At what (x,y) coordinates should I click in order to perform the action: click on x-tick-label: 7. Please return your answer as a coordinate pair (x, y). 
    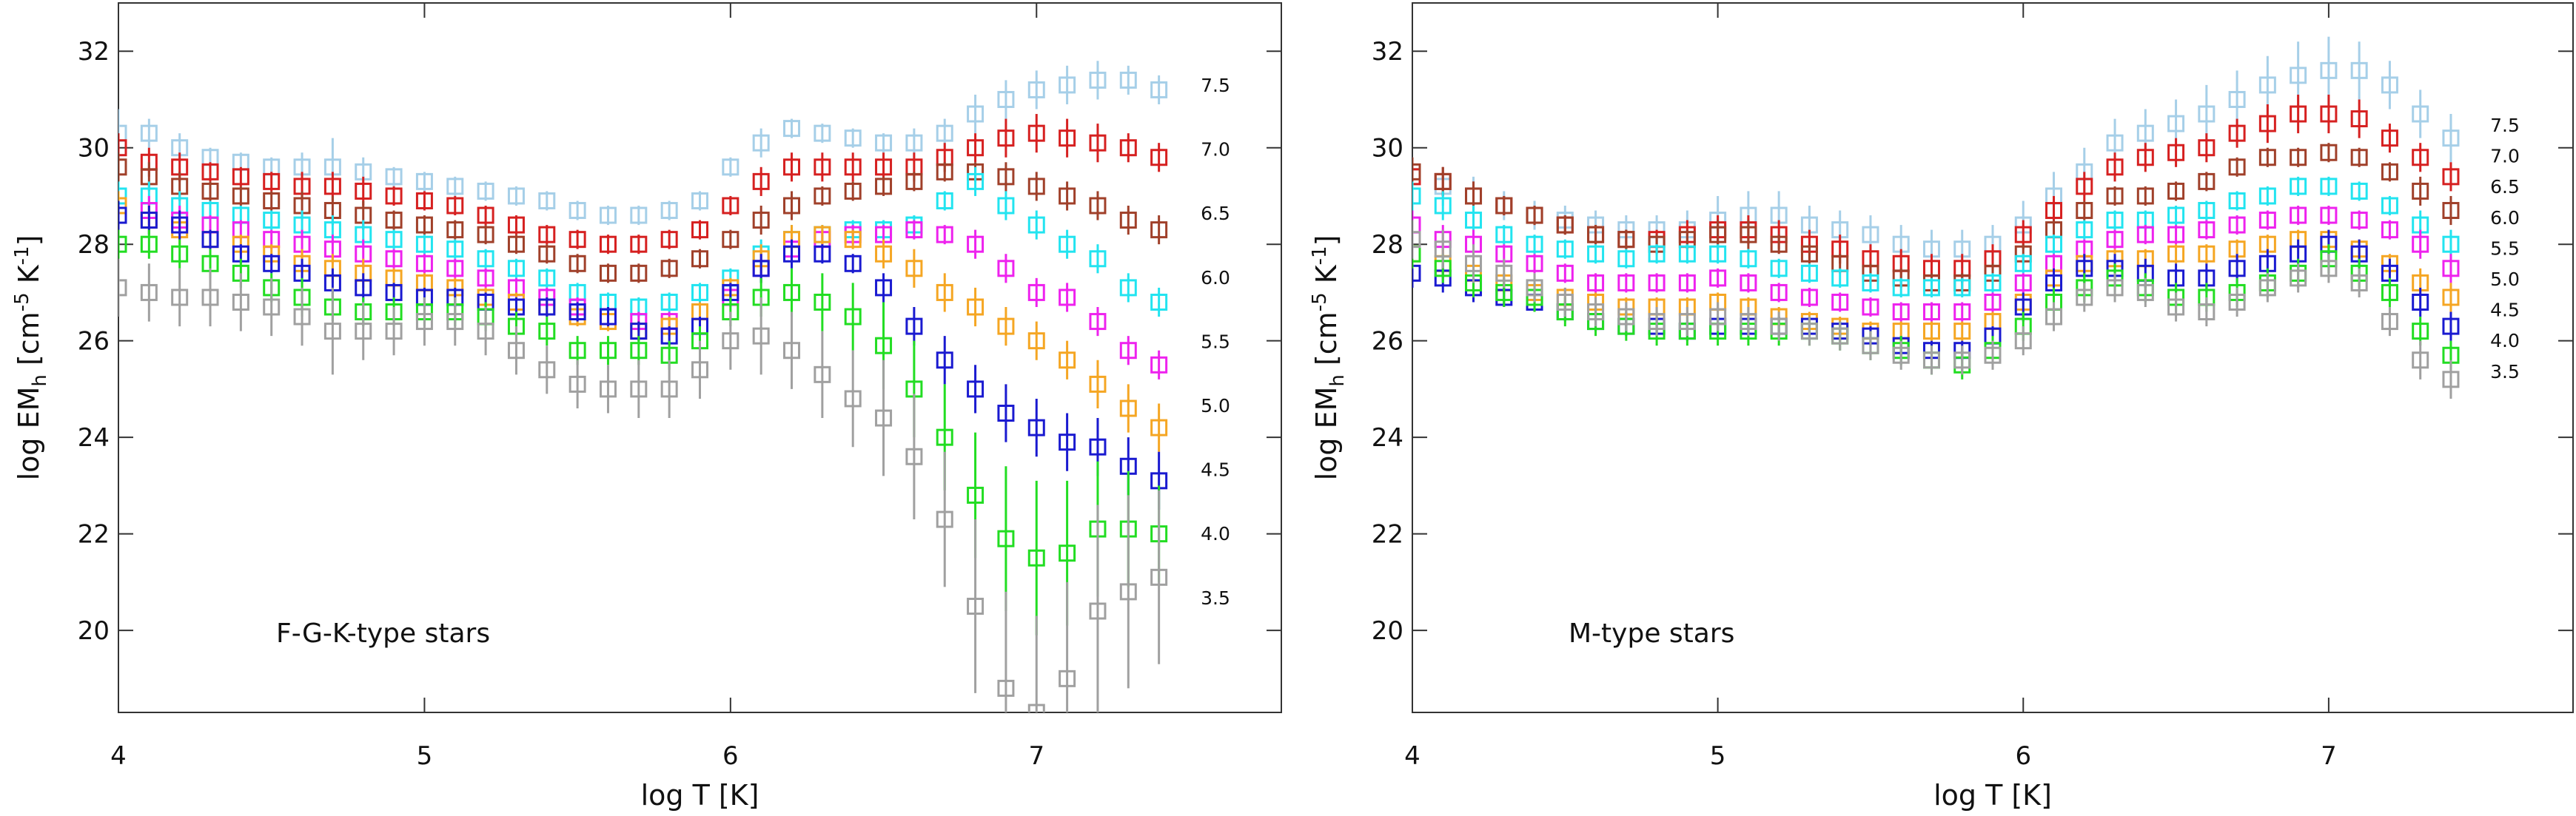
    Looking at the image, I should click on (2329, 756).